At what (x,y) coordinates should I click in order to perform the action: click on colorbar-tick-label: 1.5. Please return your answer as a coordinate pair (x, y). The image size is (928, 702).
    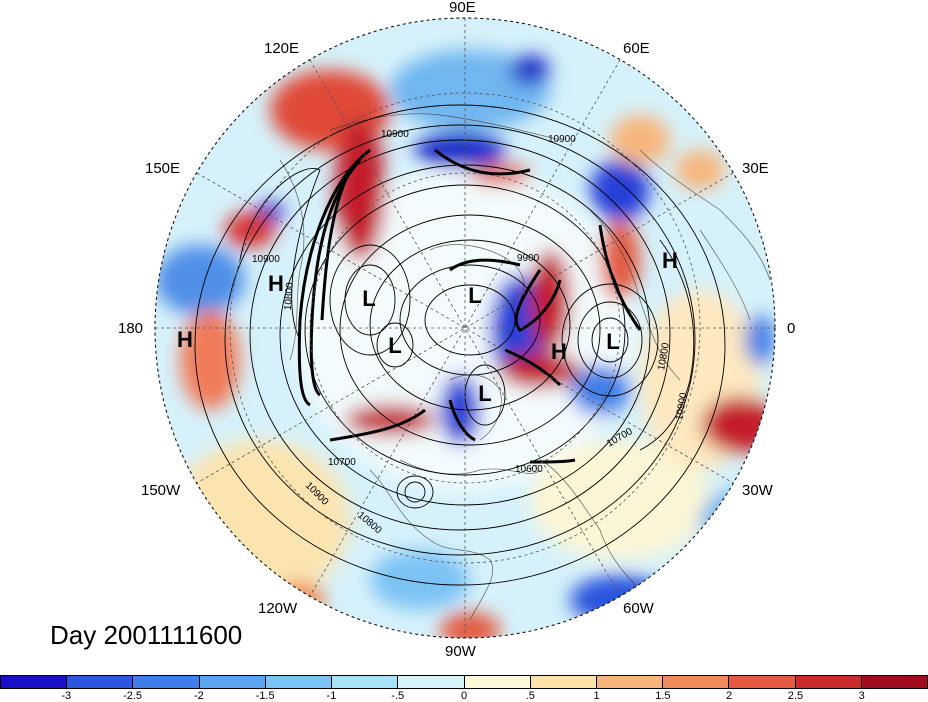
    Looking at the image, I should click on (663, 696).